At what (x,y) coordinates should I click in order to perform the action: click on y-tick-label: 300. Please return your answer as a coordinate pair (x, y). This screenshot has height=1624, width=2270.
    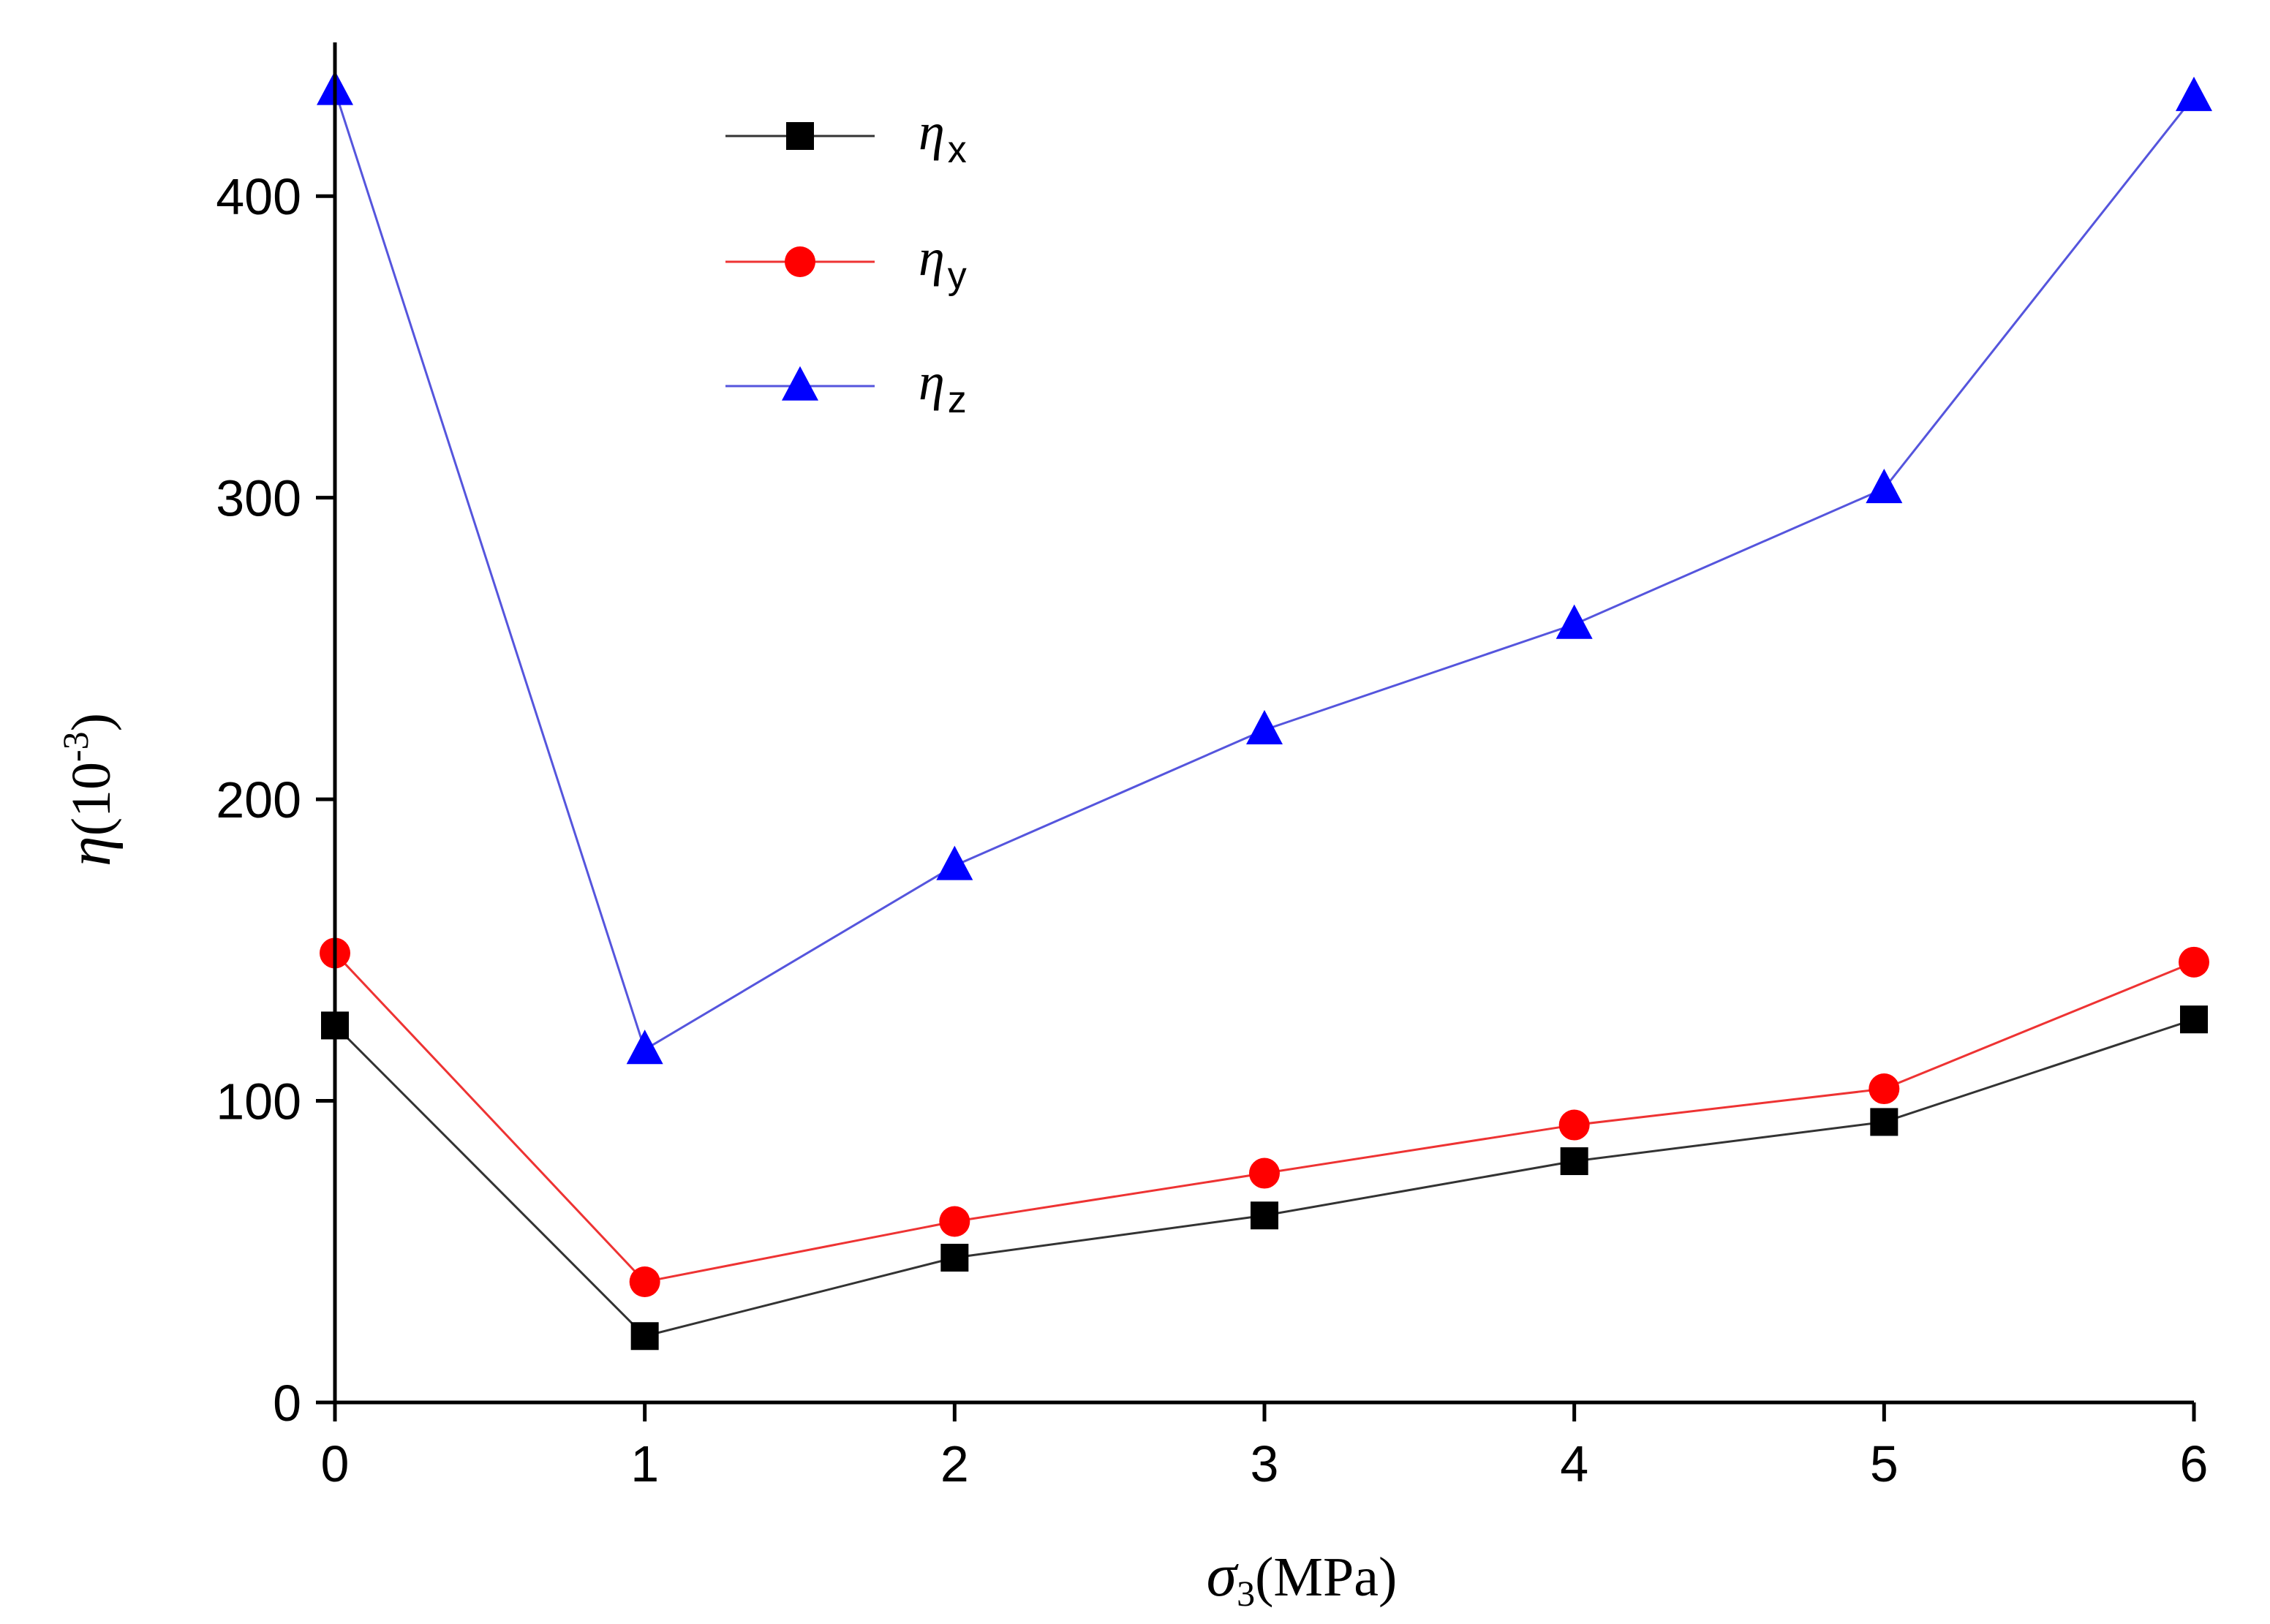
    Looking at the image, I should click on (258, 499).